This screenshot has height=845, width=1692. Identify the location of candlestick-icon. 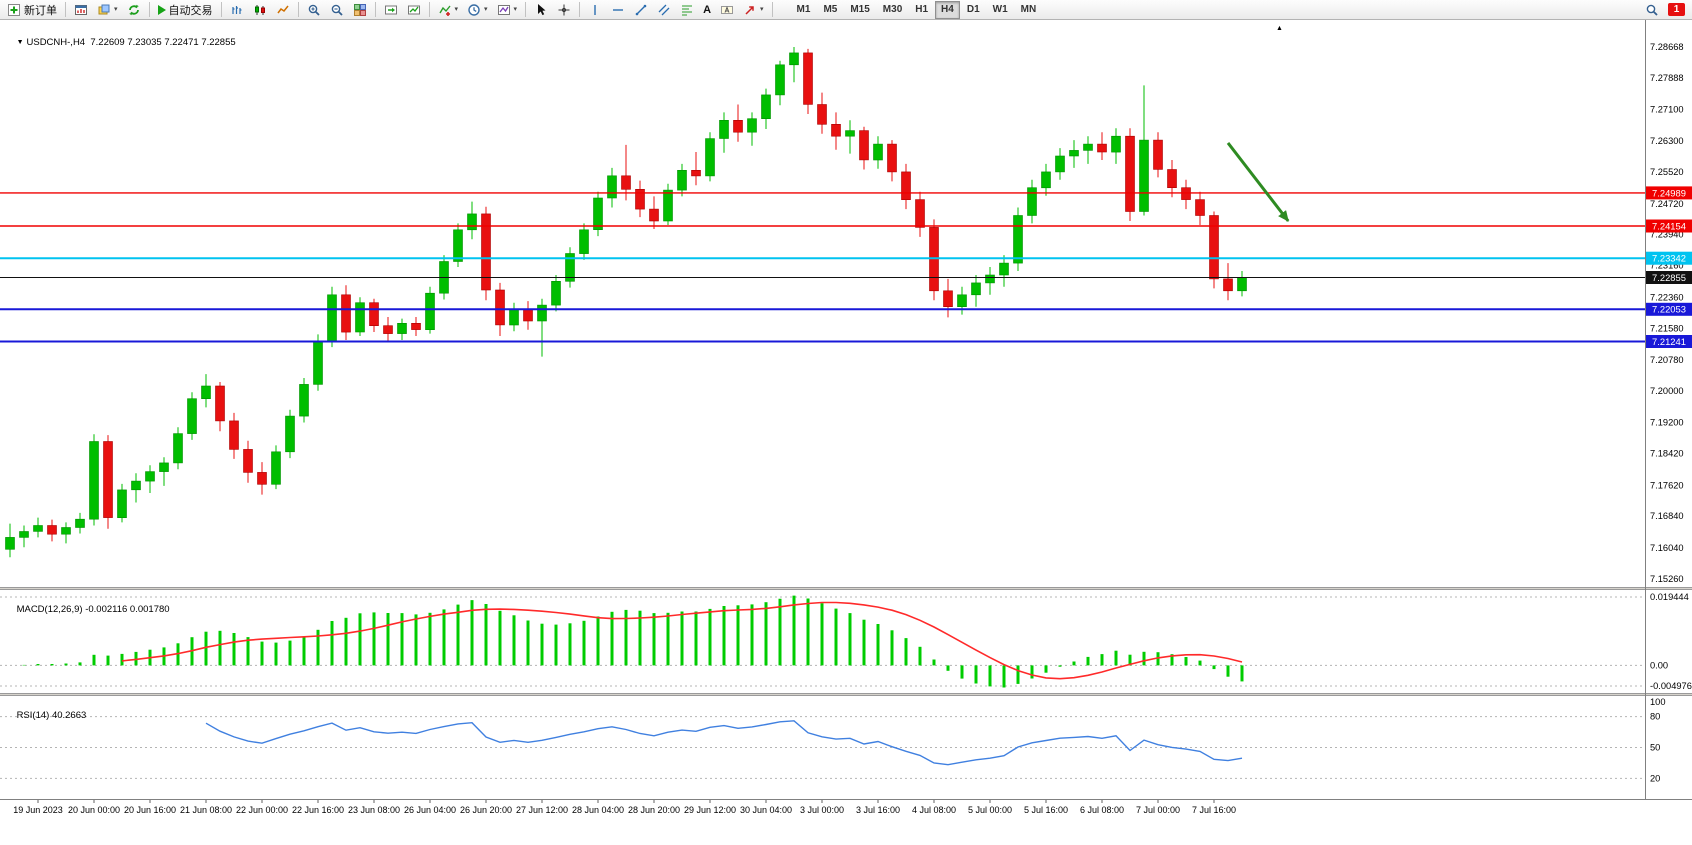
(260, 10).